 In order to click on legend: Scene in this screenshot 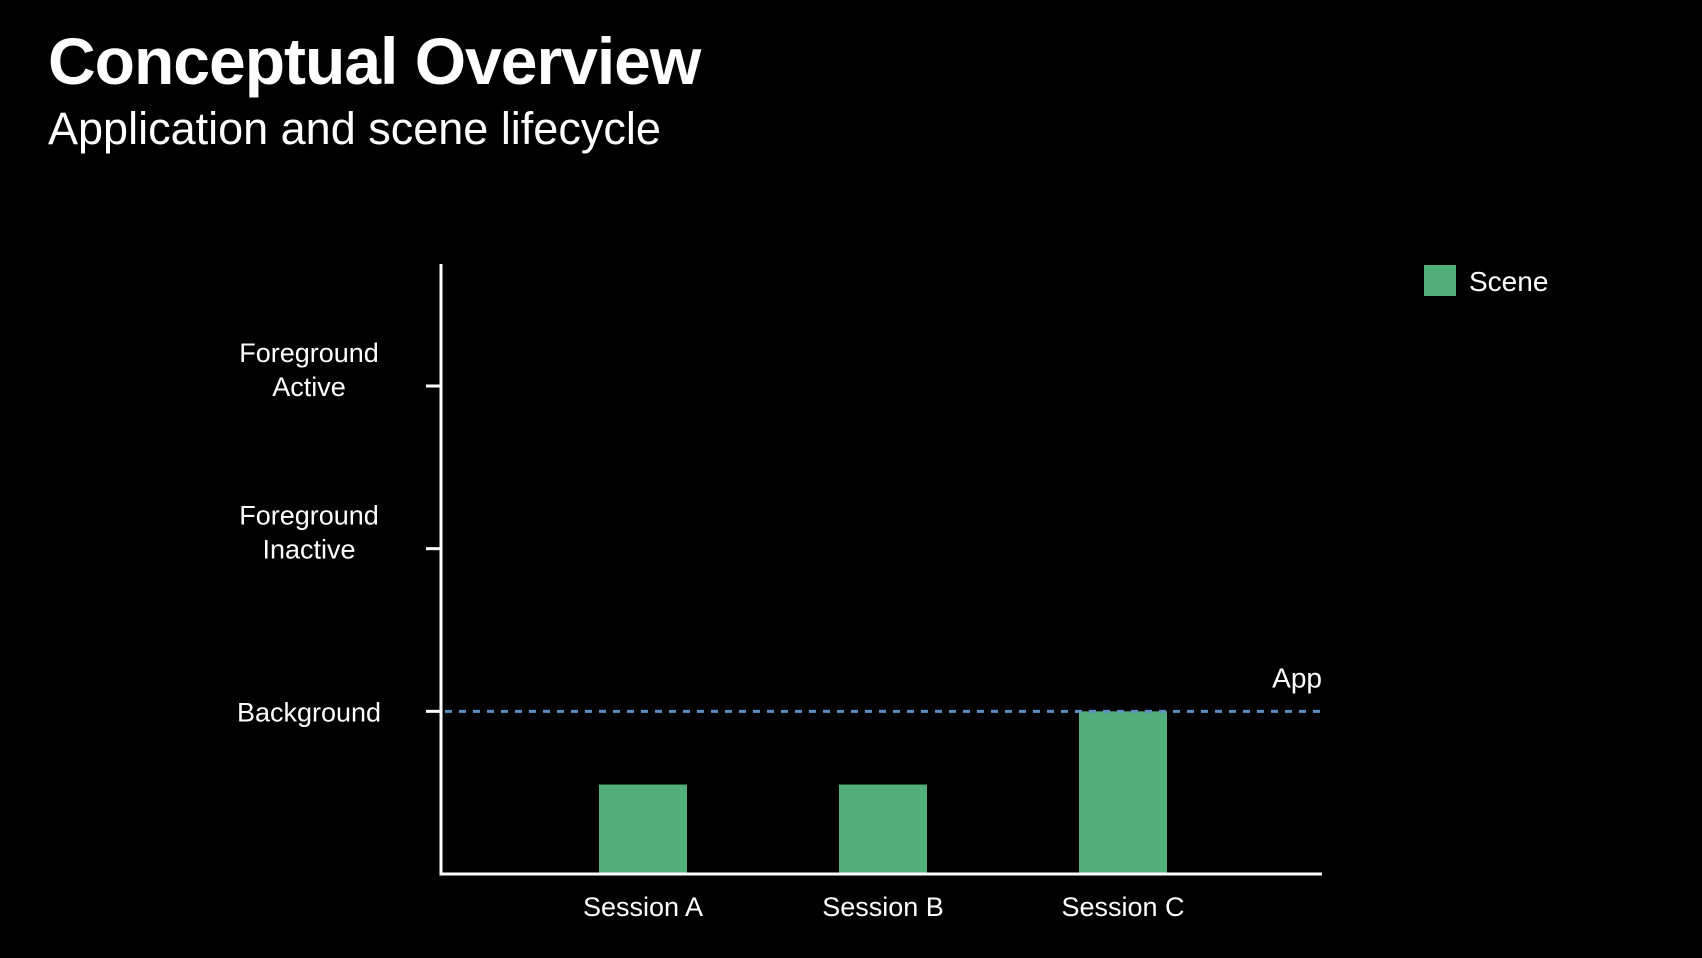, I will do `click(1486, 281)`.